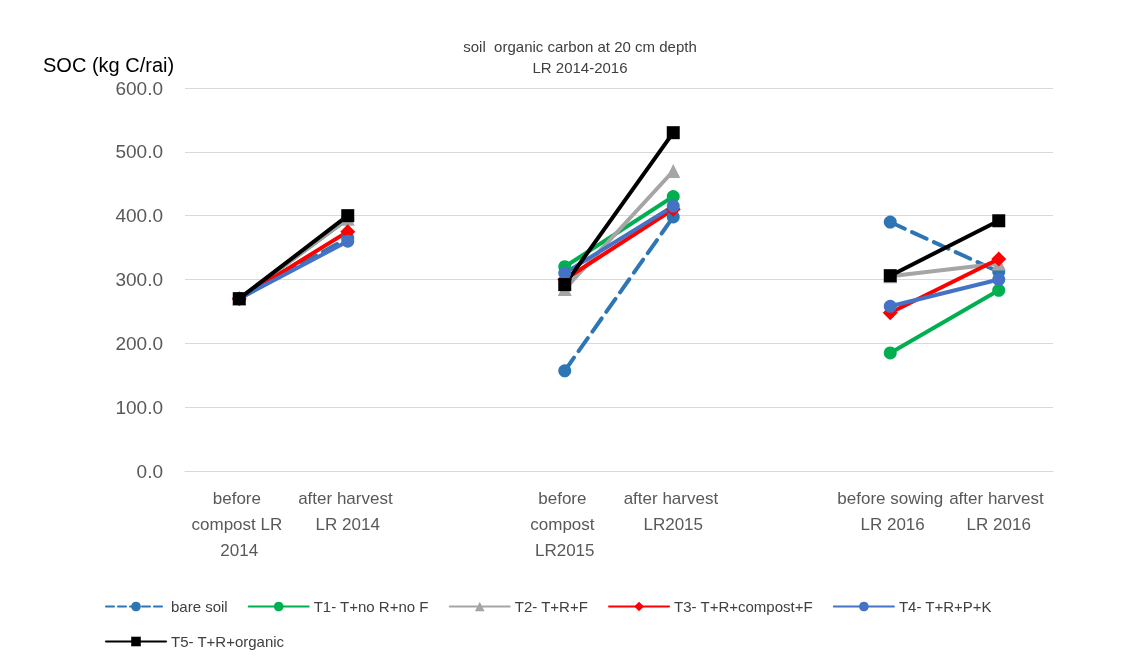 This screenshot has width=1123, height=658. Describe the element at coordinates (673, 511) in the screenshot. I see `x-tick-label: after harvest LR2015` at that location.